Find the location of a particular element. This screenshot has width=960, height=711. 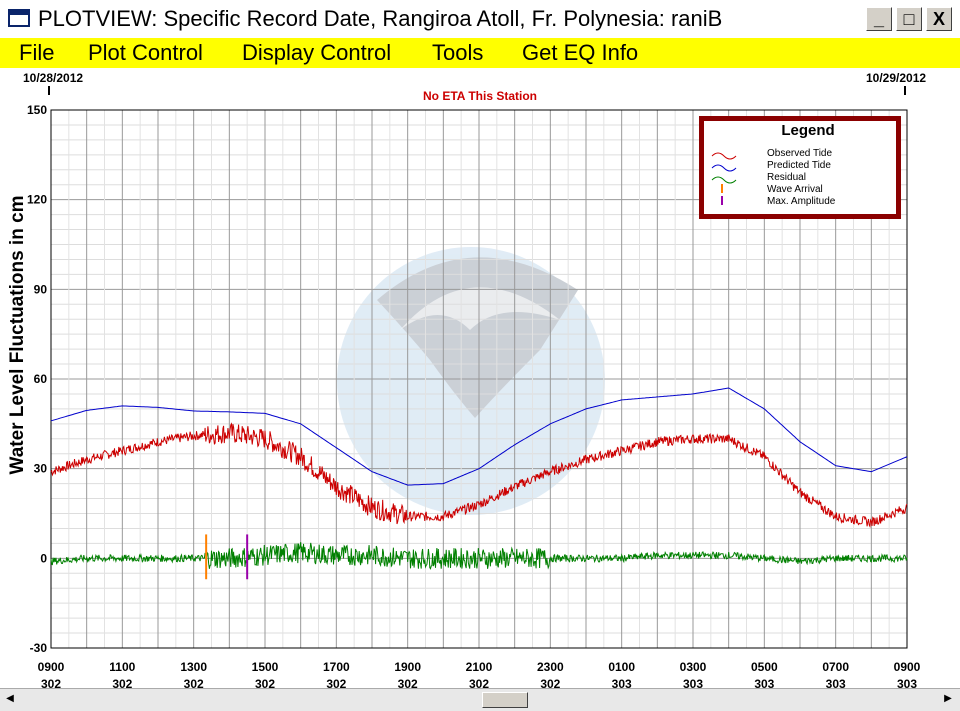

close-button: X is located at coordinates (939, 19).